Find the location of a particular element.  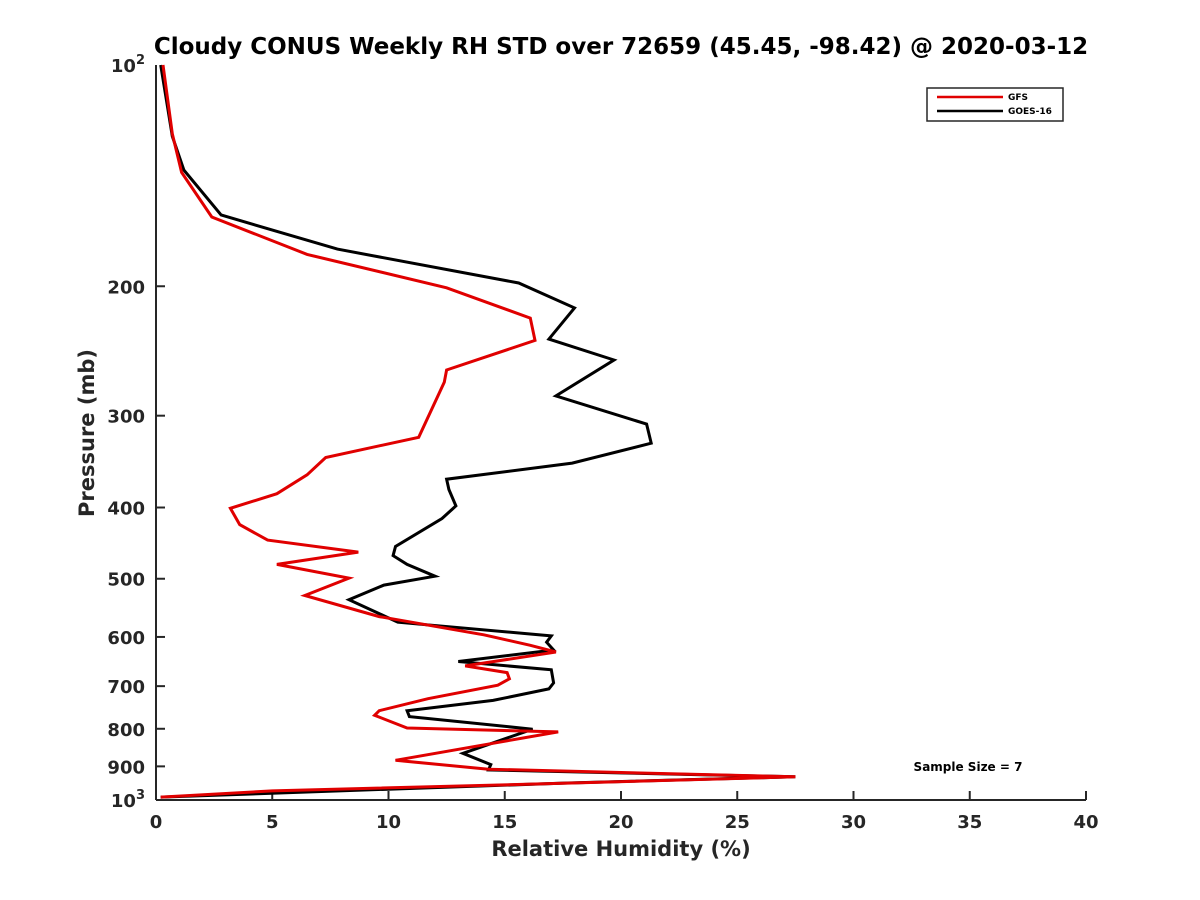

legend: GFS GOES-16 is located at coordinates (995, 104).